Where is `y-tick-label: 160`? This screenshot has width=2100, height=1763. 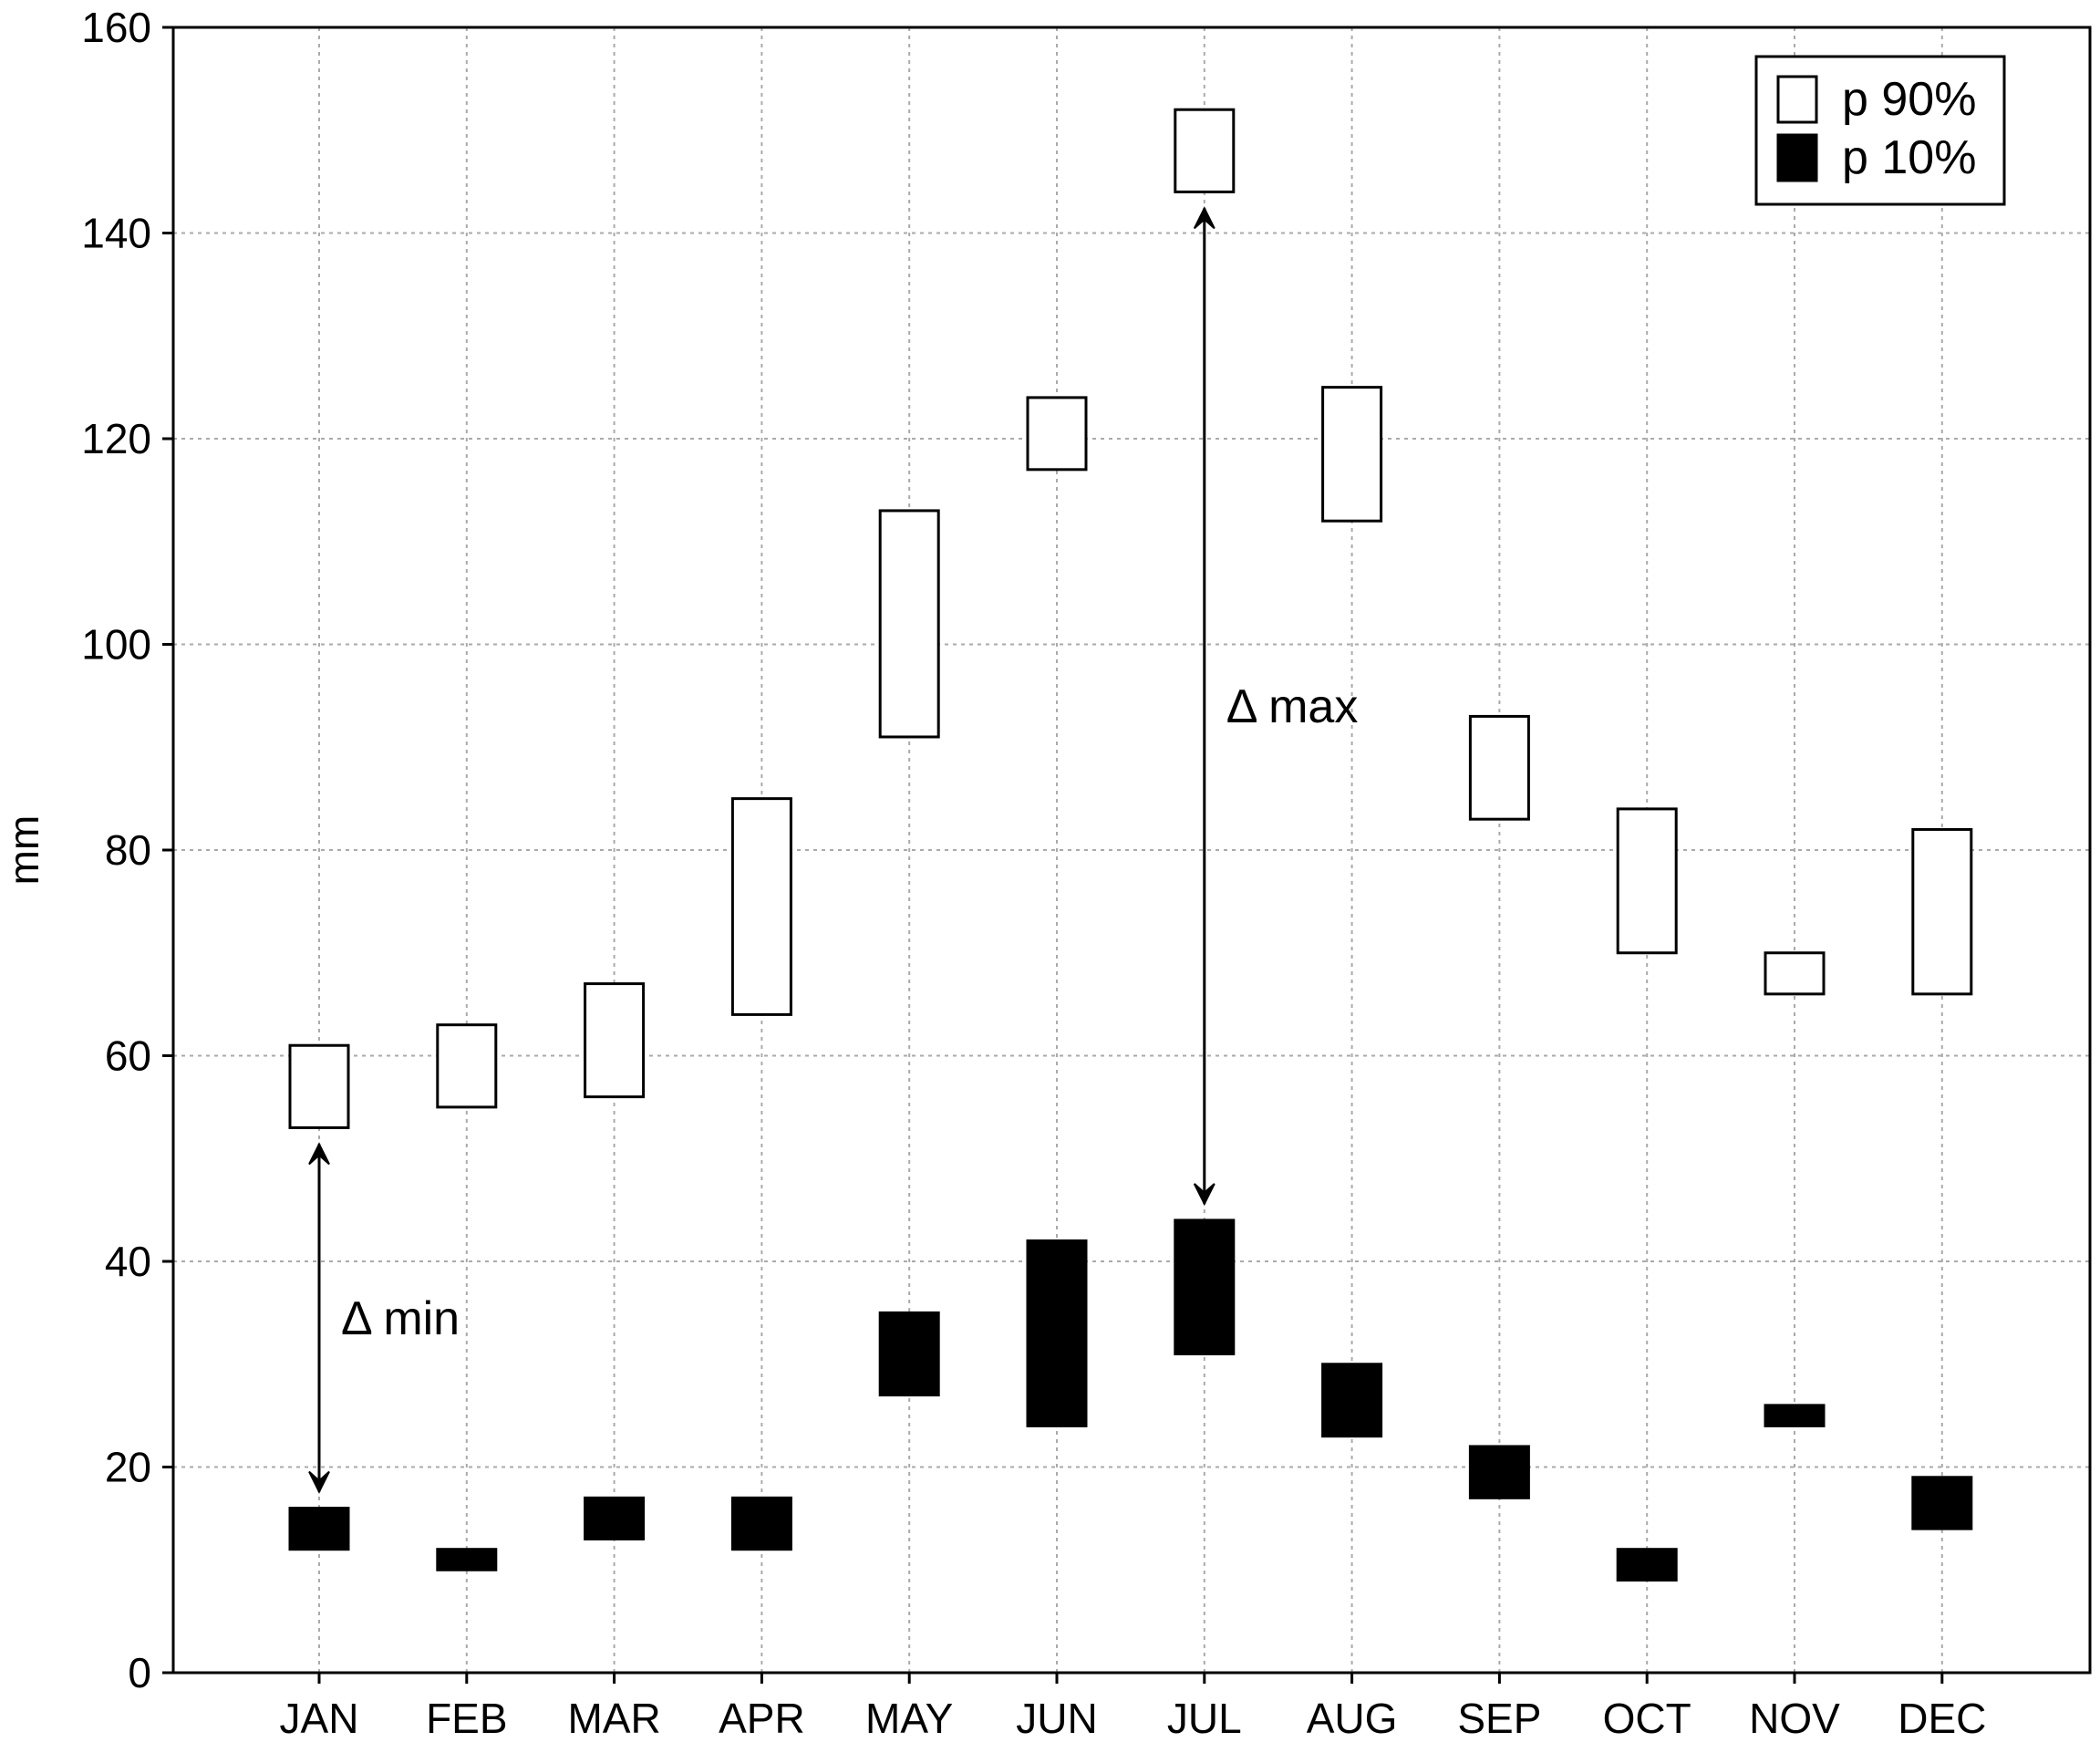 y-tick-label: 160 is located at coordinates (116, 28).